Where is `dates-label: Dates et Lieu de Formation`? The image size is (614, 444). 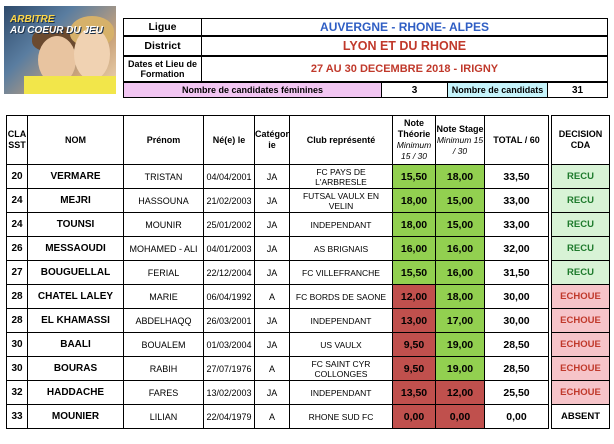
dates-label: Dates et Lieu de Formation is located at coordinates (162, 69).